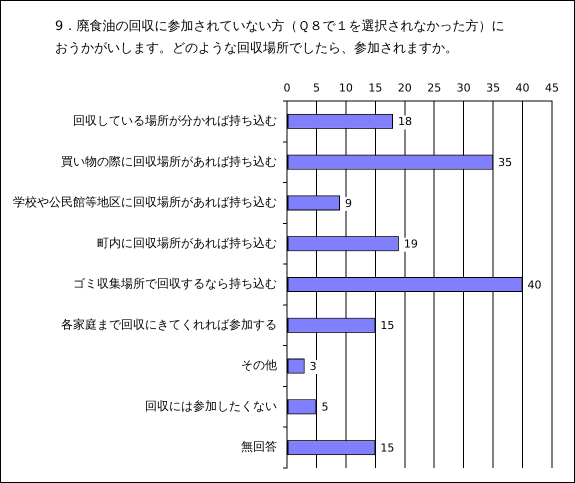  Describe the element at coordinates (552, 87) in the screenshot. I see `x-tick-label: 45` at that location.